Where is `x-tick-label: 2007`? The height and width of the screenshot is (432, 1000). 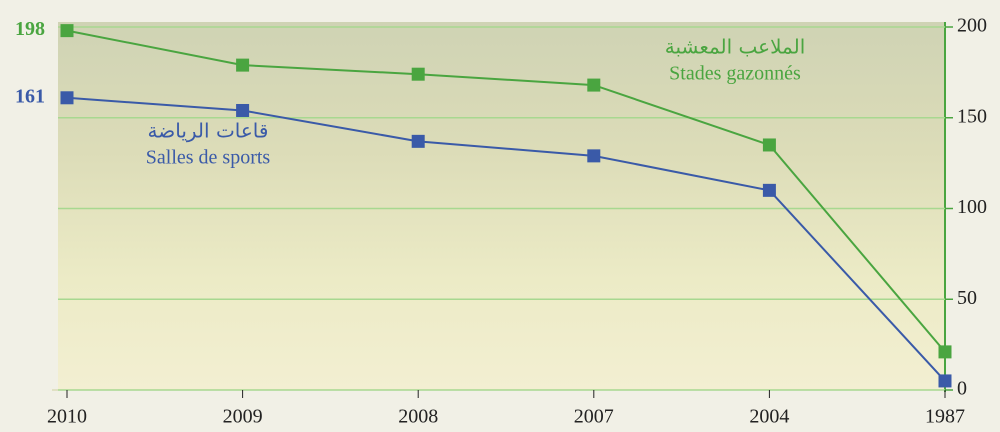 x-tick-label: 2007 is located at coordinates (594, 417).